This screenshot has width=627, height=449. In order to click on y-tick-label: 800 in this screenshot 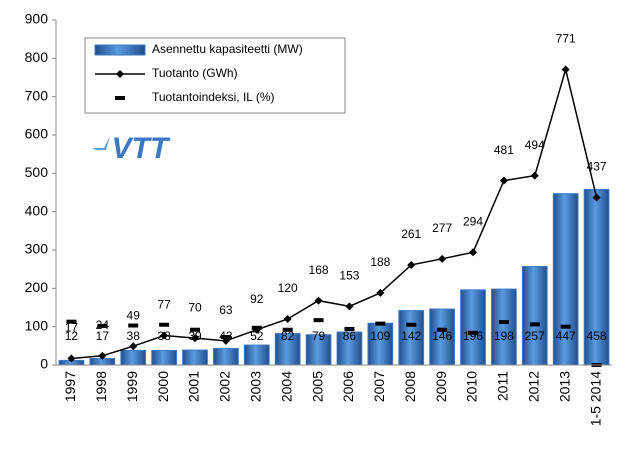, I will do `click(37, 57)`.